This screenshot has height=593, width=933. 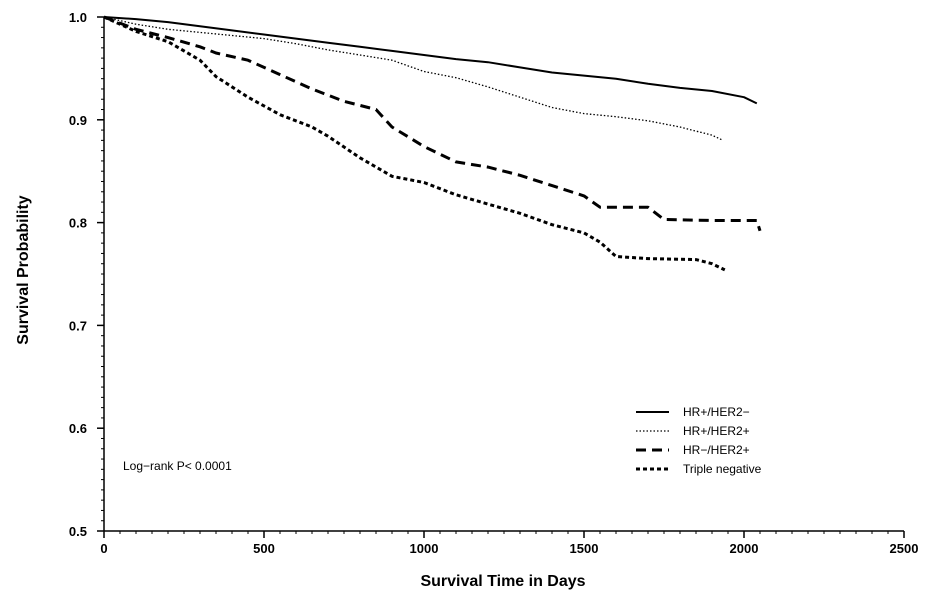 What do you see at coordinates (78, 17) in the screenshot?
I see `y-tick-label: 1.0` at bounding box center [78, 17].